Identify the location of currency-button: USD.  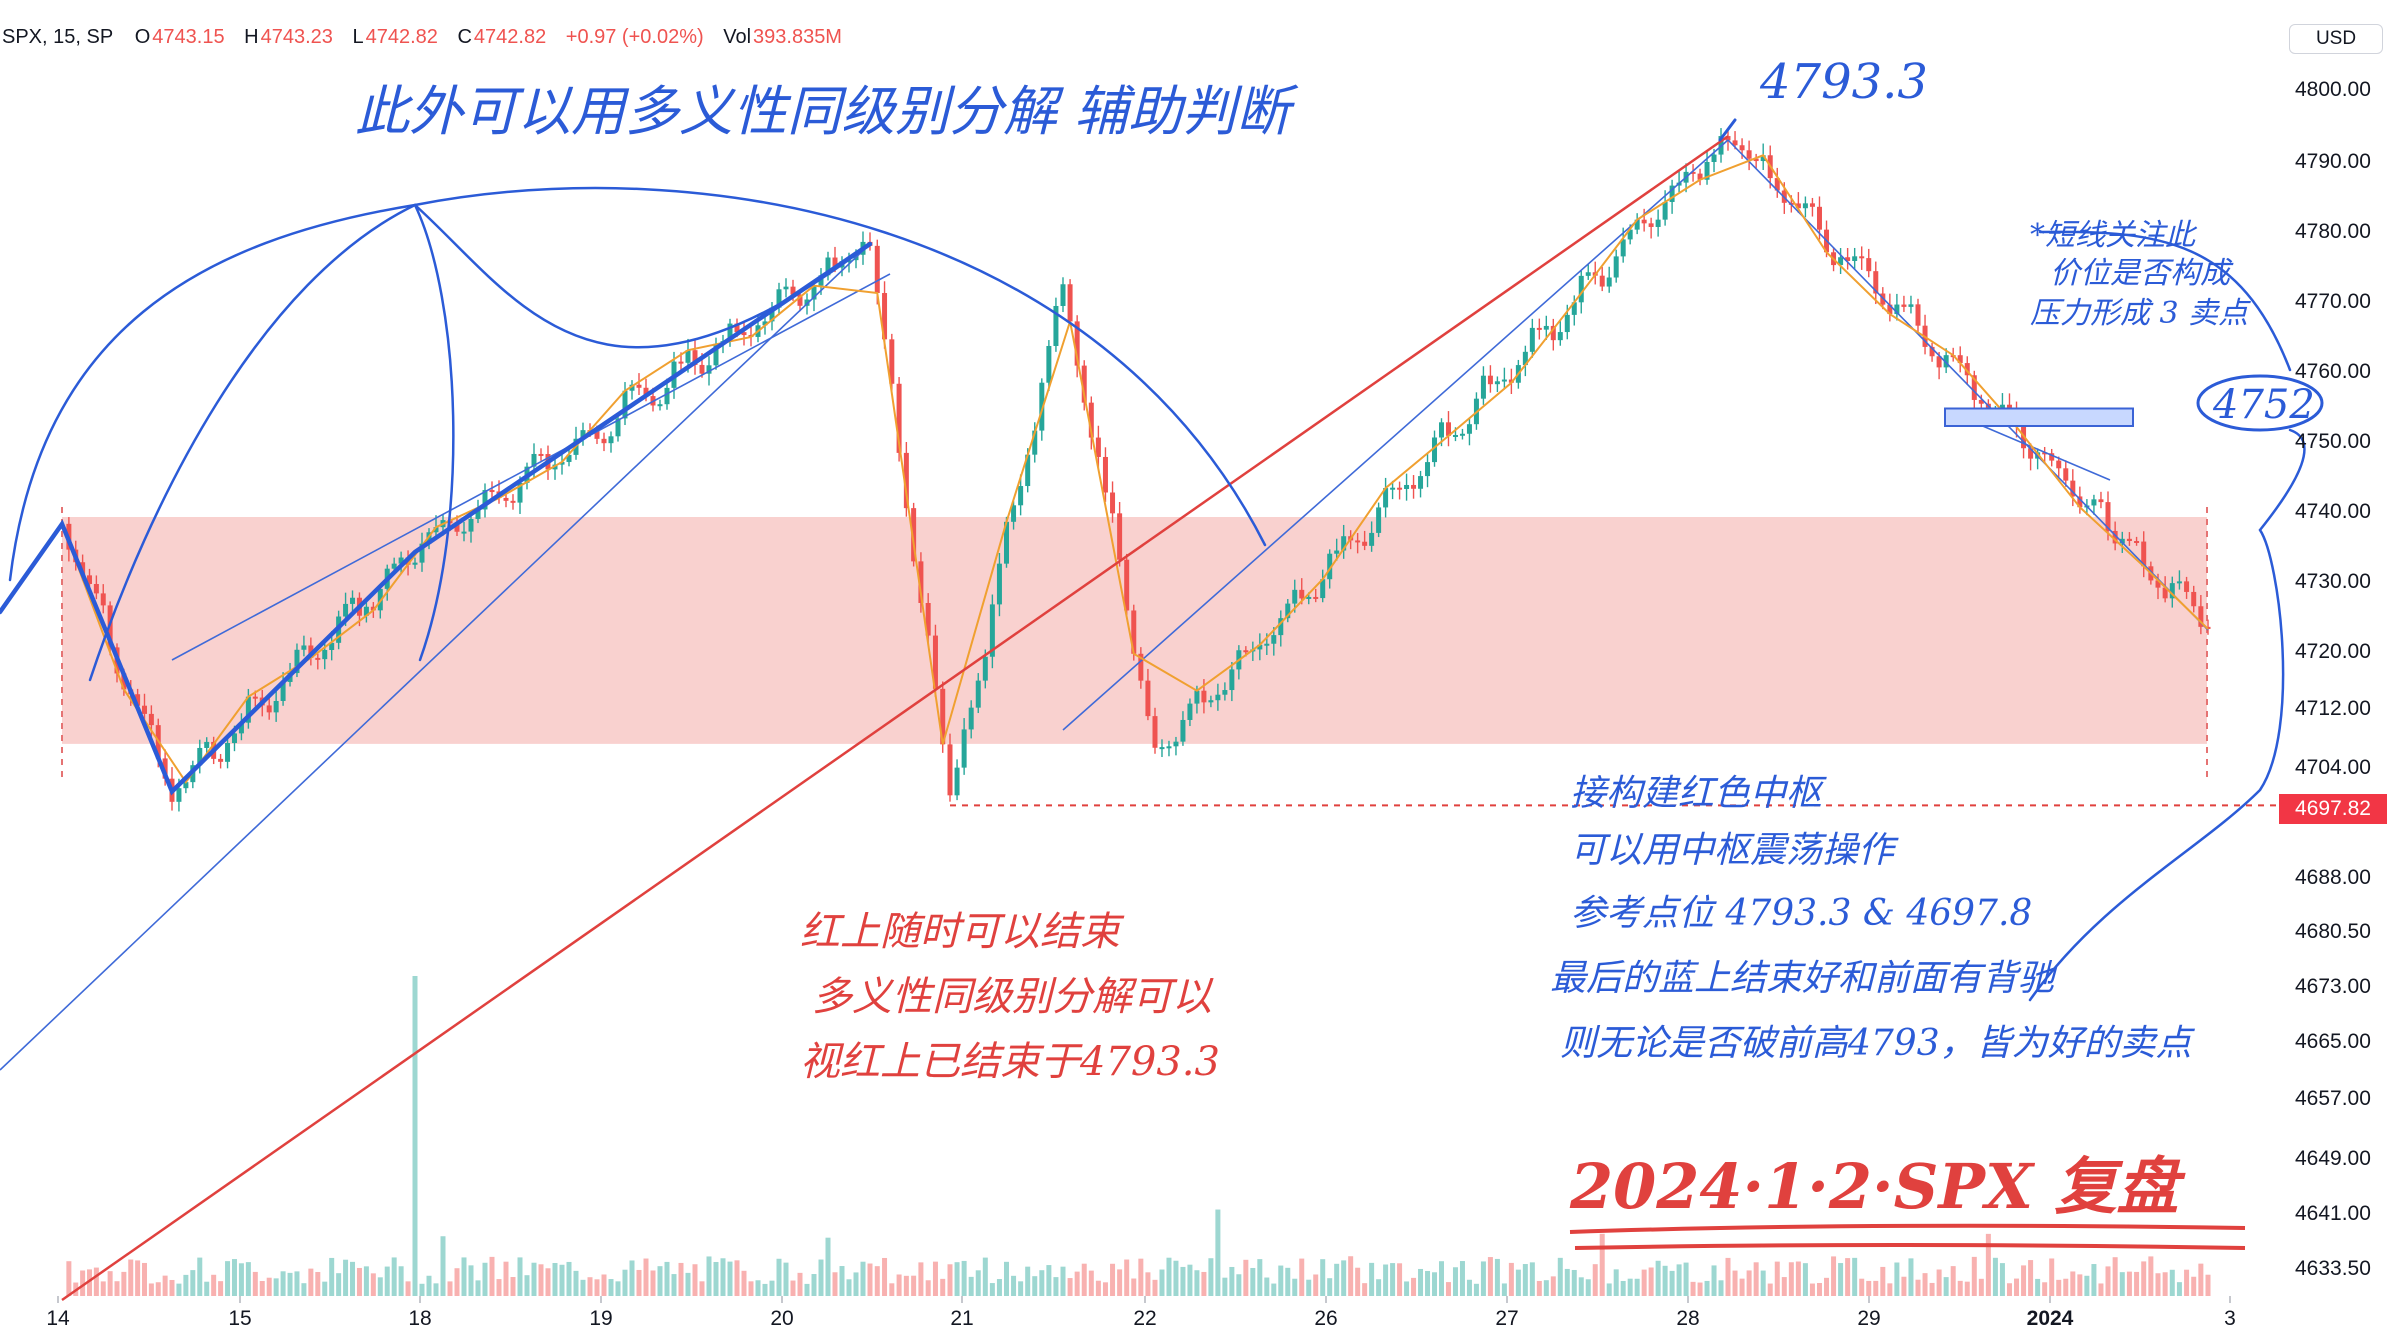
(2336, 39).